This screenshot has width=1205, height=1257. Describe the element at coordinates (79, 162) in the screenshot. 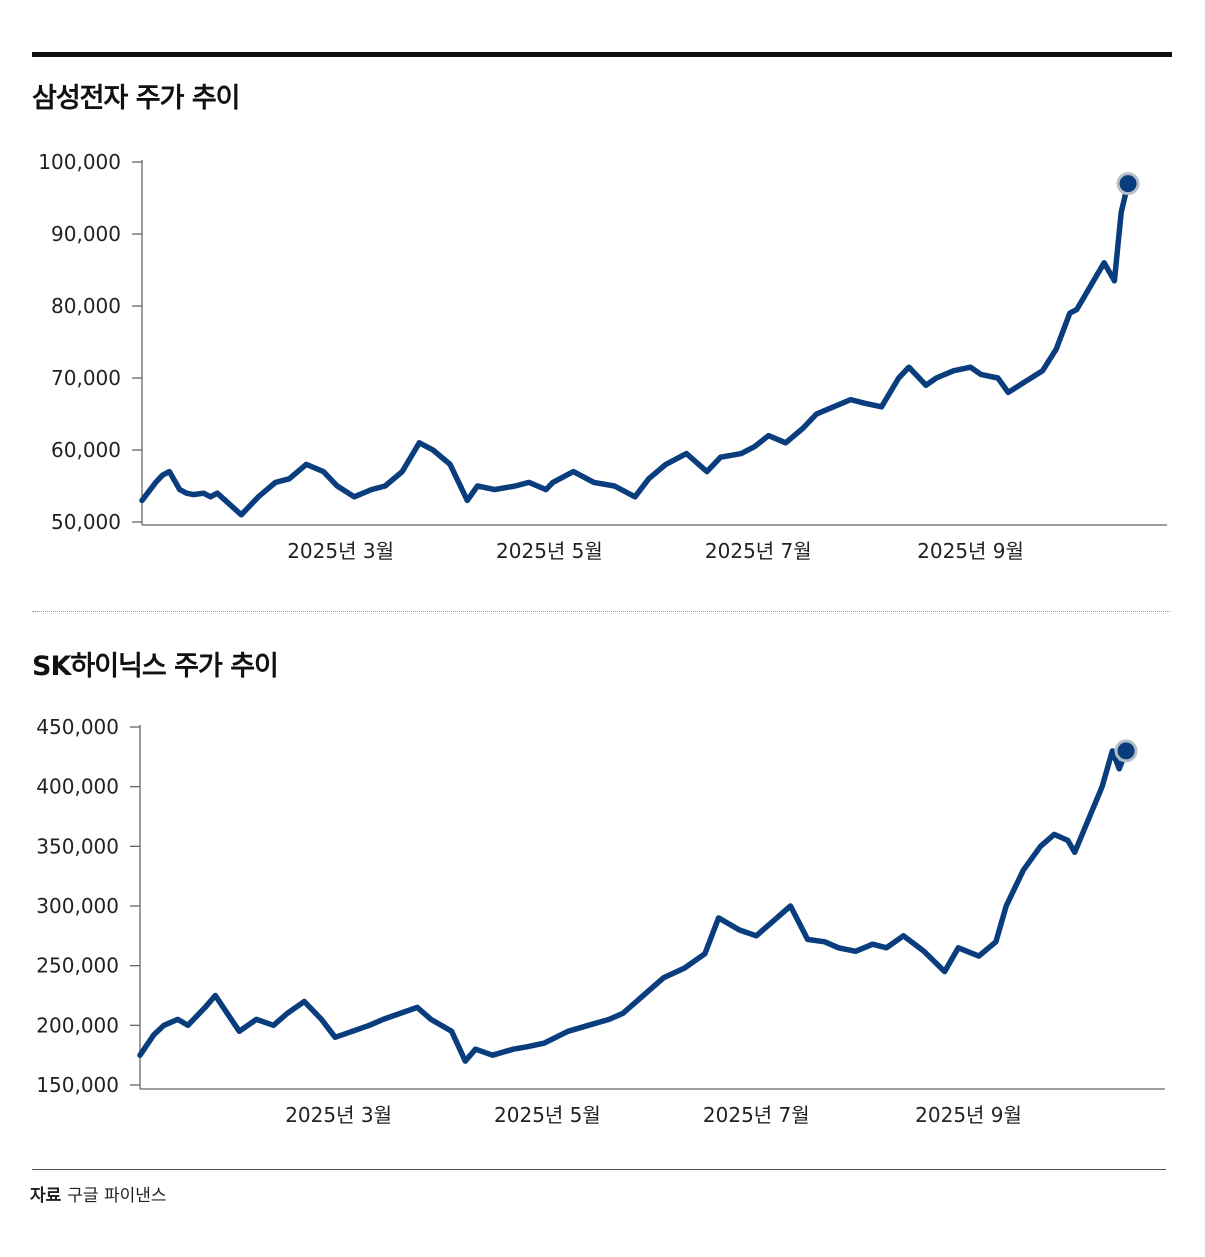

I see `y-tick-label: 100,000` at that location.